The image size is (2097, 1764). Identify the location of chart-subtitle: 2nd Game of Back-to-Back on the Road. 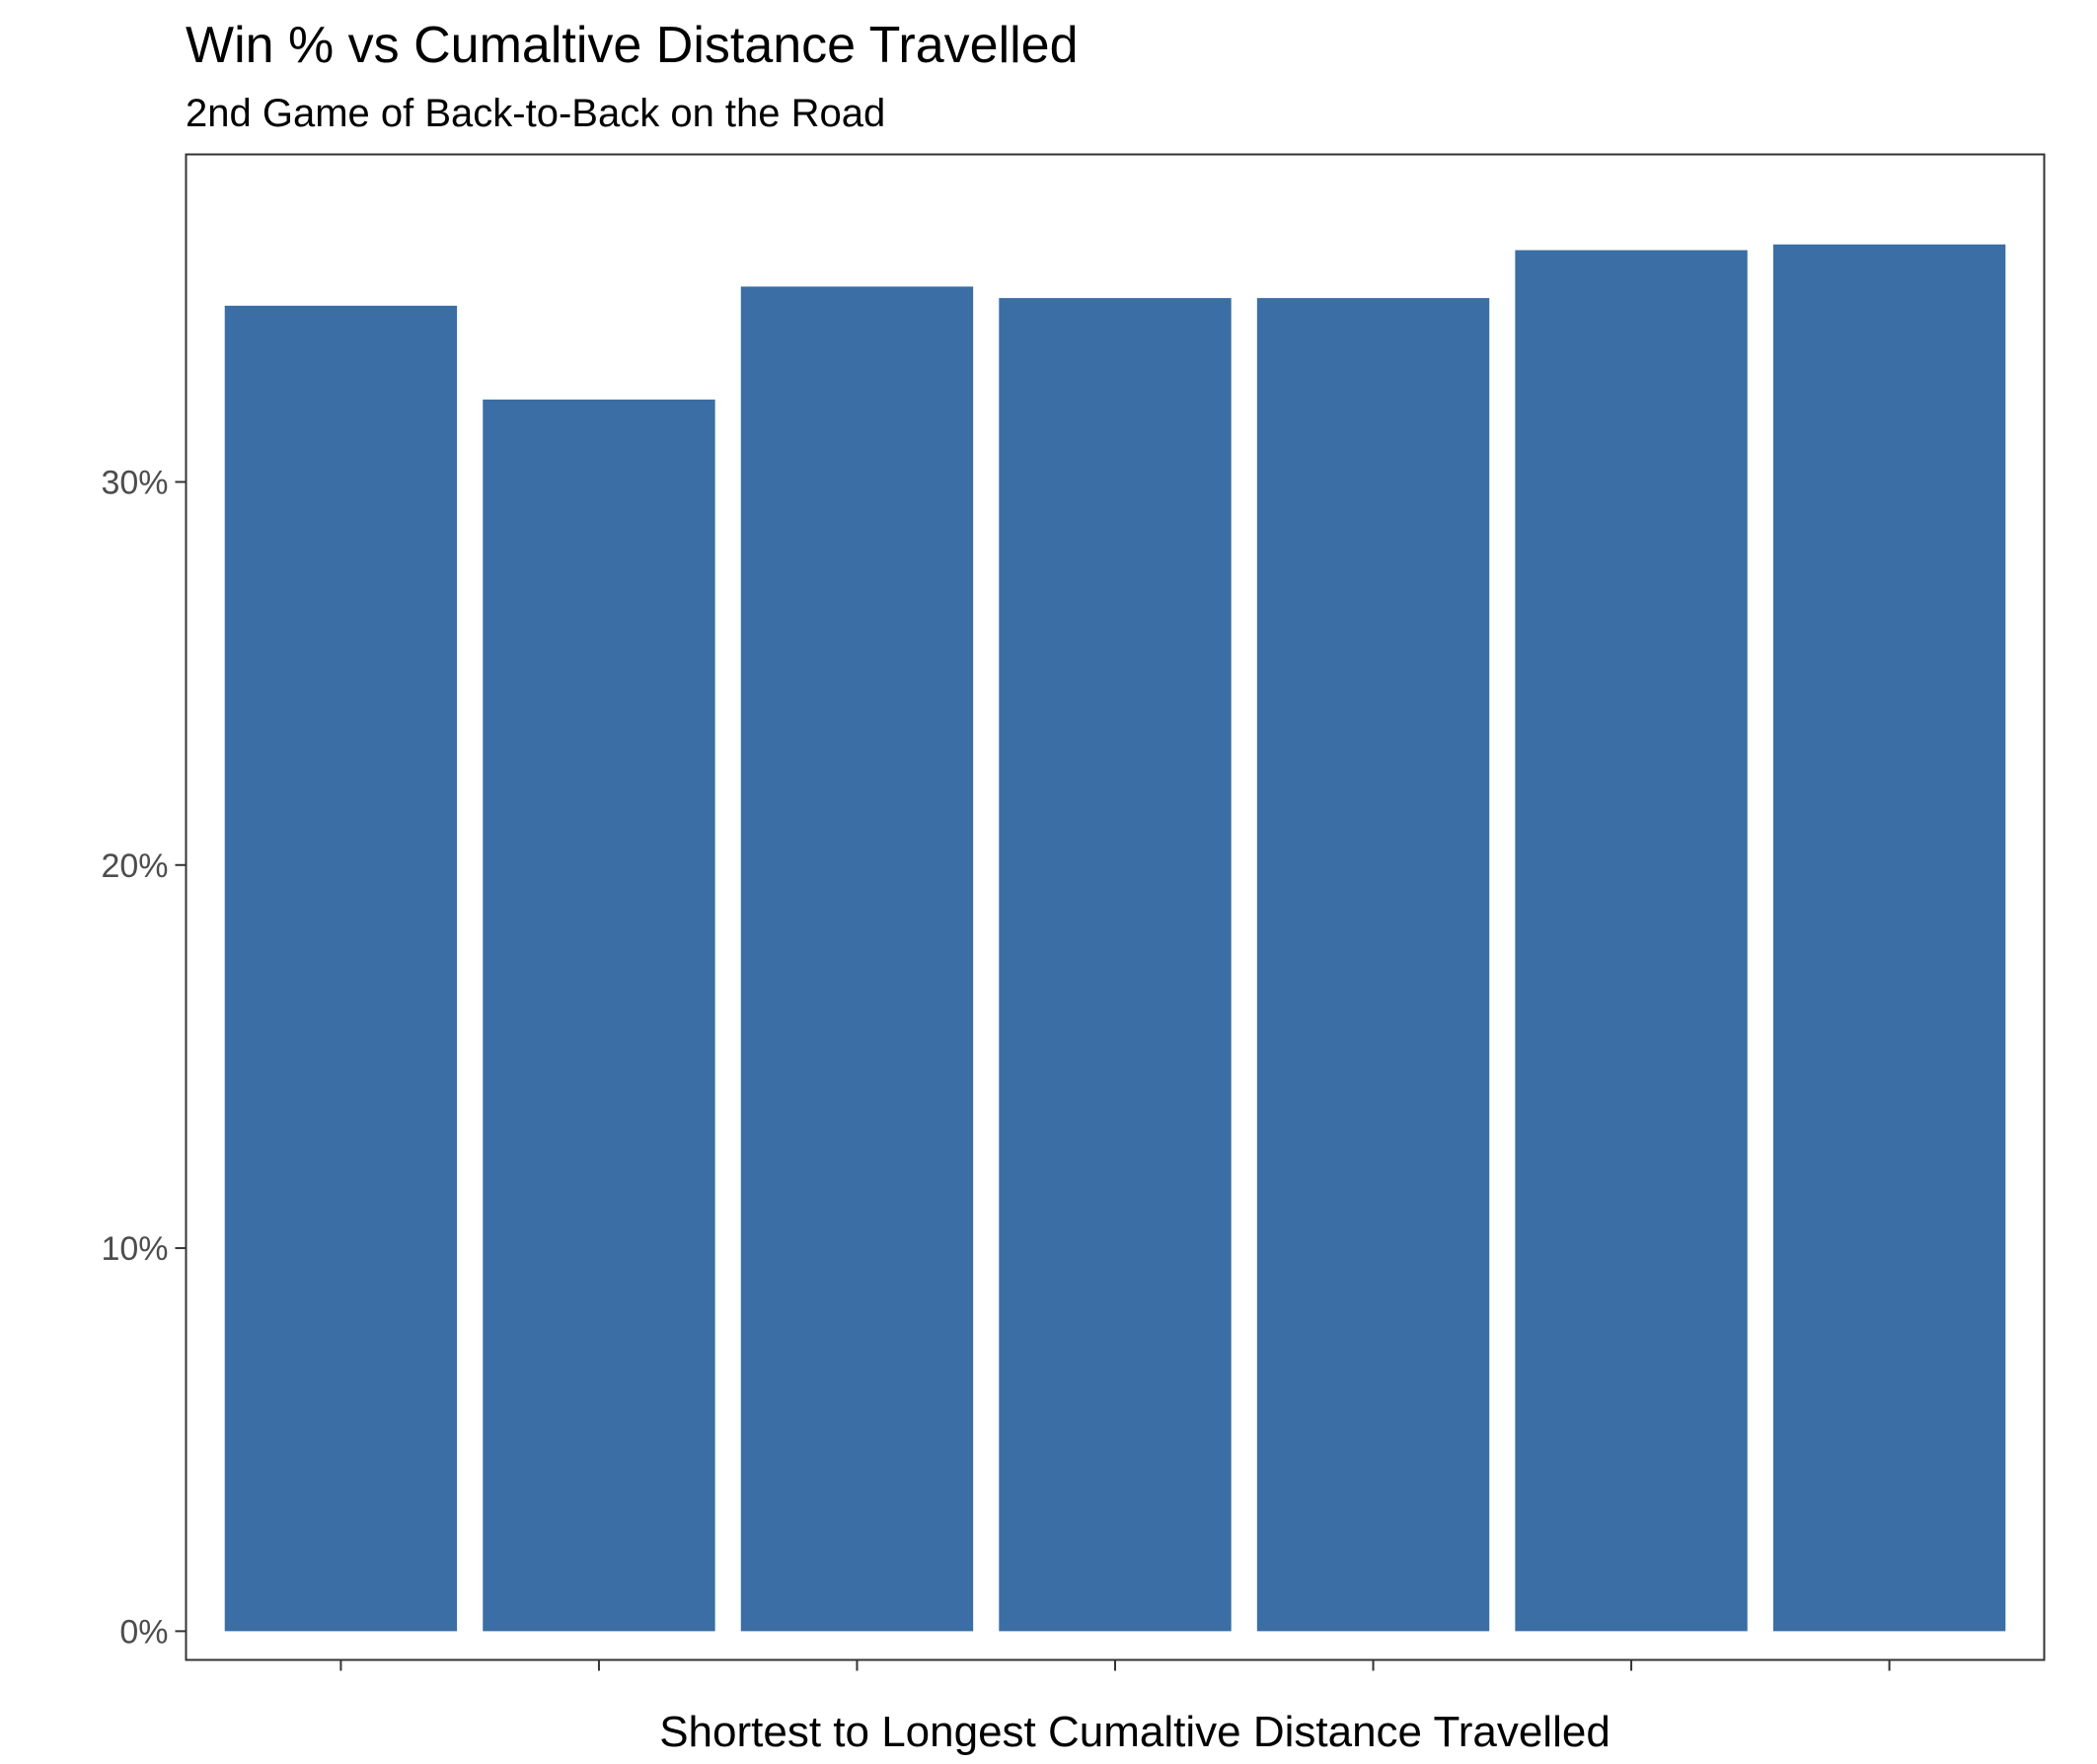
(535, 113).